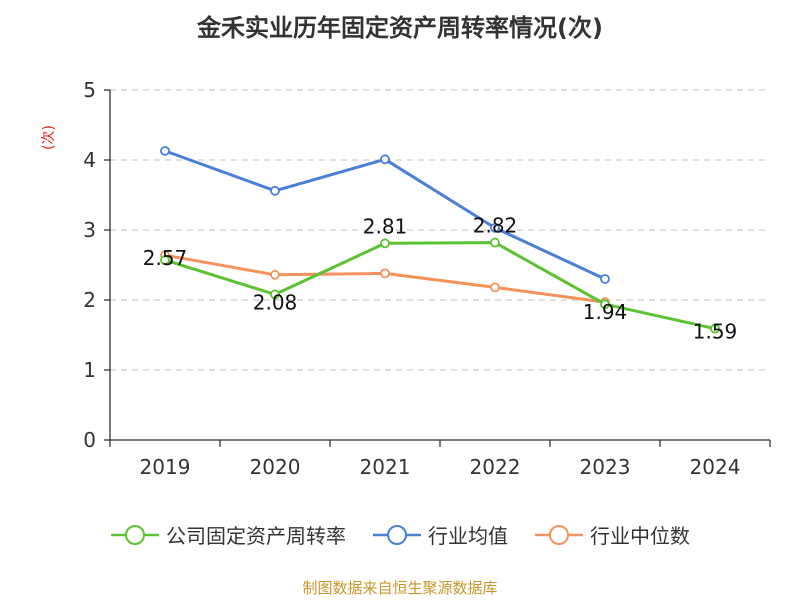 Image resolution: width=800 pixels, height=600 pixels. I want to click on legend-item: 行业均值, so click(440, 534).